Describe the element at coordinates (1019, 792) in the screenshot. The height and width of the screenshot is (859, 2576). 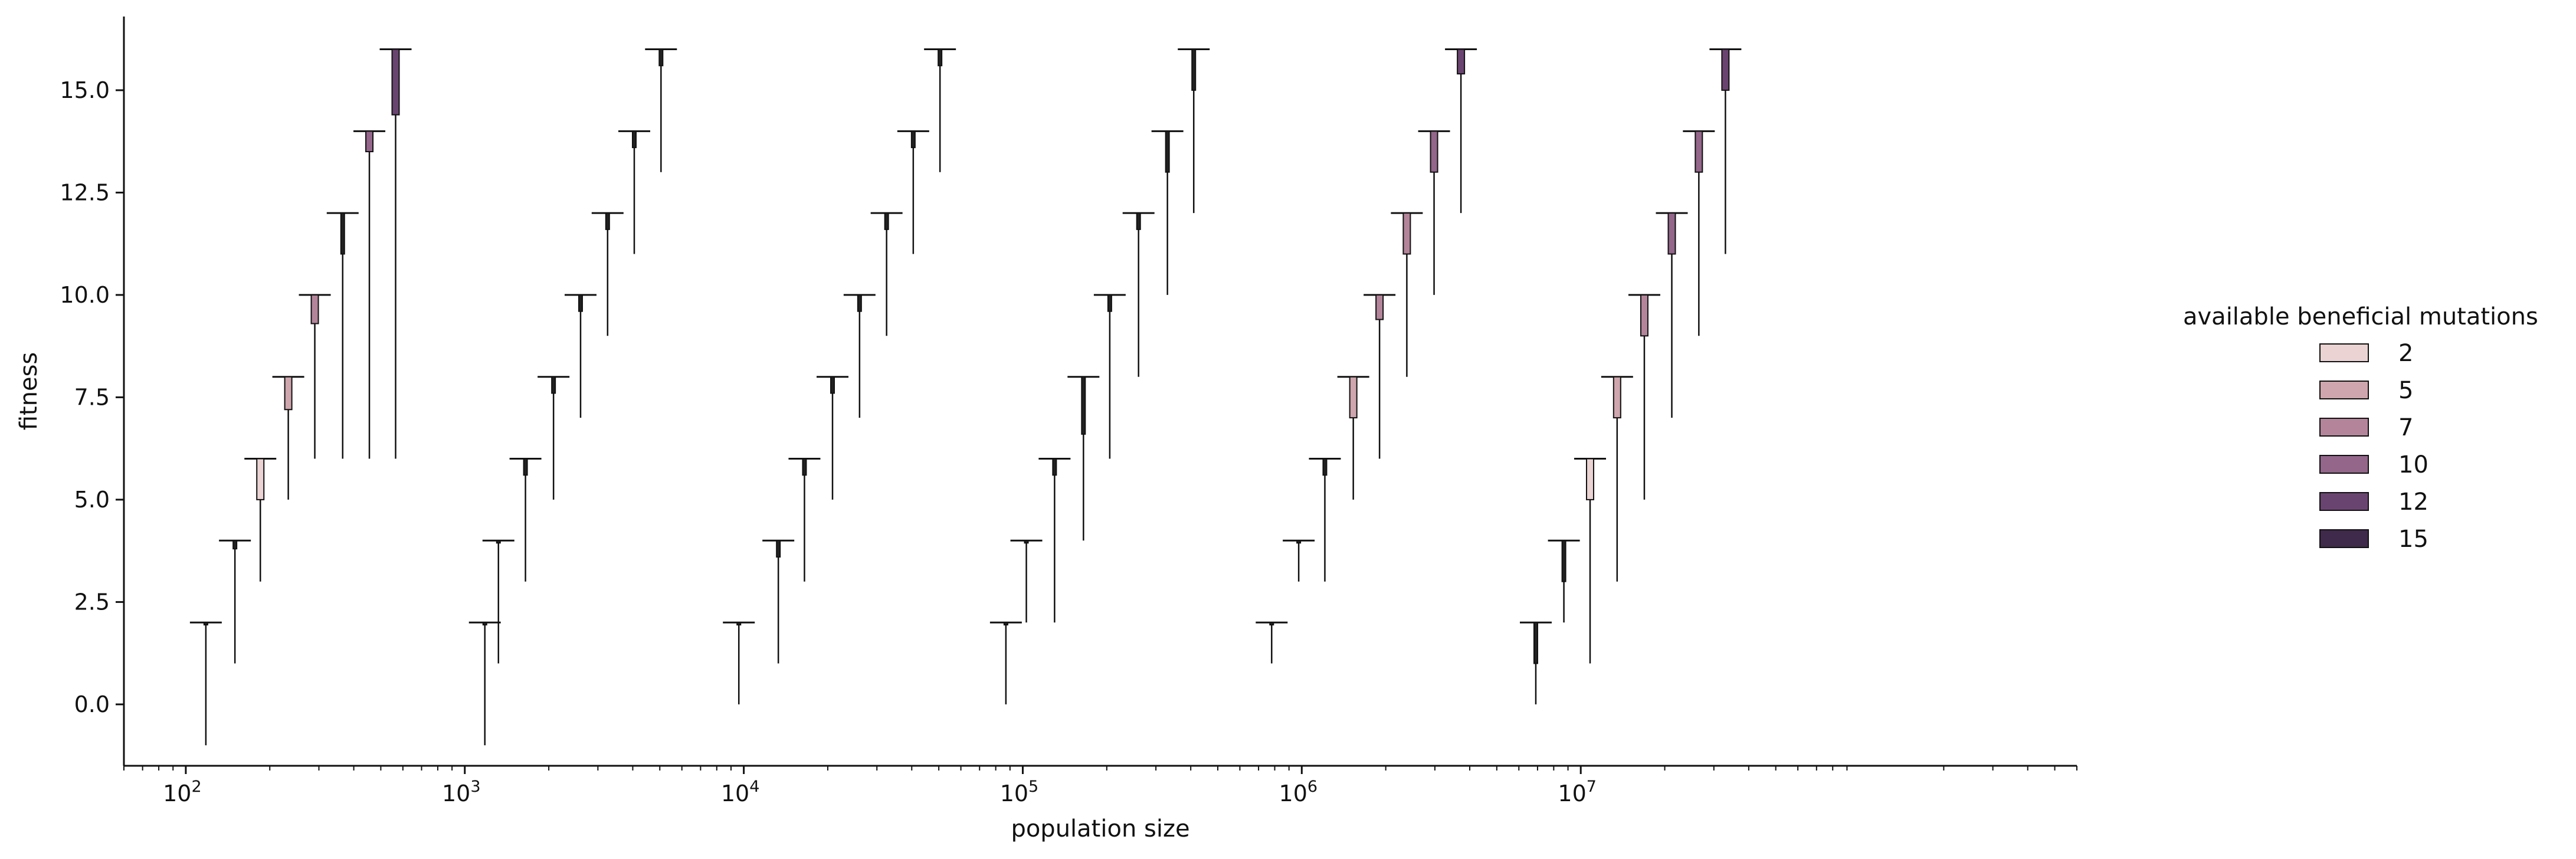
I see `x-tick-label: 10⁵` at that location.